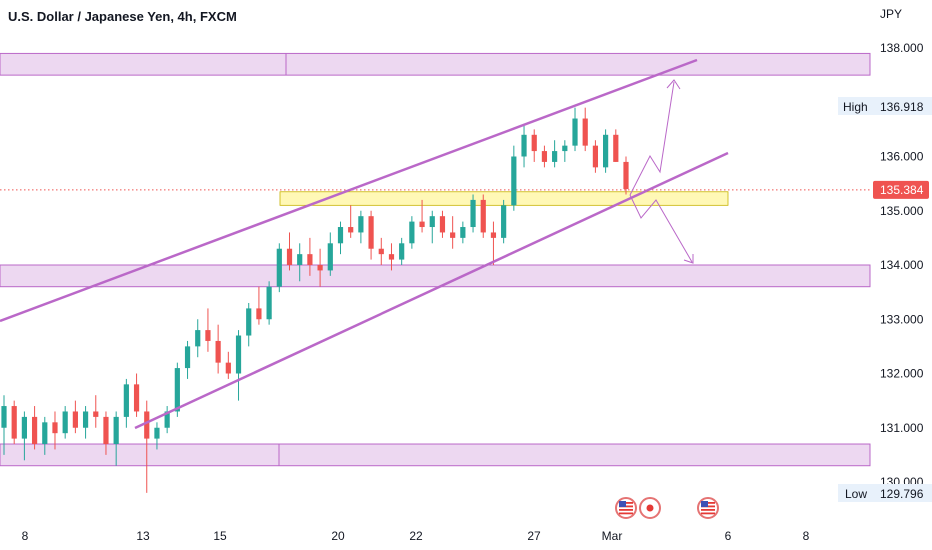 The height and width of the screenshot is (550, 932). What do you see at coordinates (122, 16) in the screenshot?
I see `chart-title: U.S. Dollar / Japanese Yen, 4h, FXCM` at bounding box center [122, 16].